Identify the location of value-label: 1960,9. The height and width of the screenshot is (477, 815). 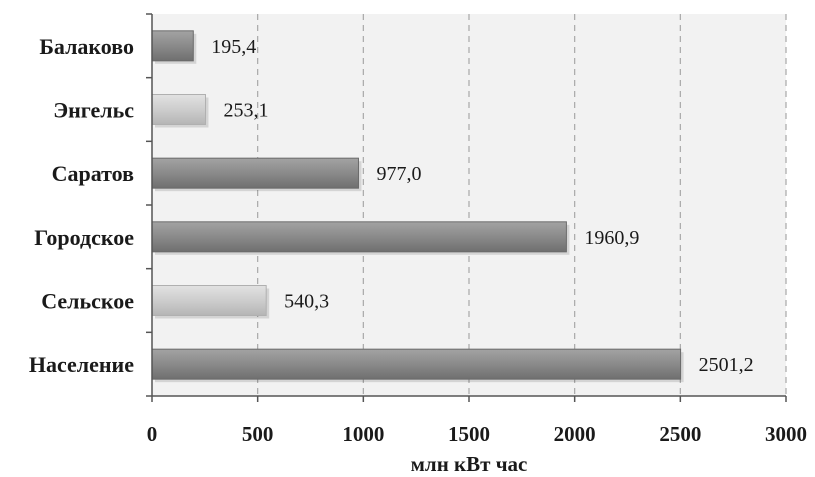
(611, 238).